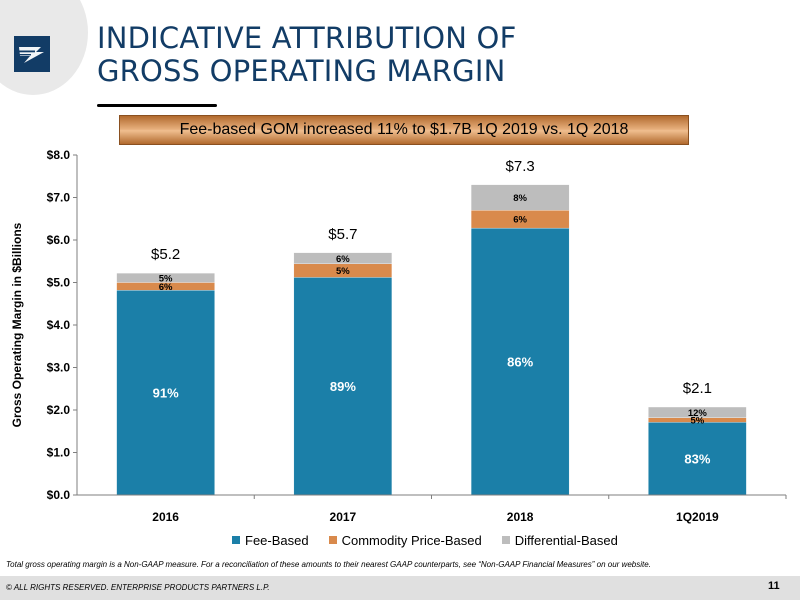 Image resolution: width=800 pixels, height=600 pixels. I want to click on segment-label-differential-based-2018: 8%, so click(520, 198).